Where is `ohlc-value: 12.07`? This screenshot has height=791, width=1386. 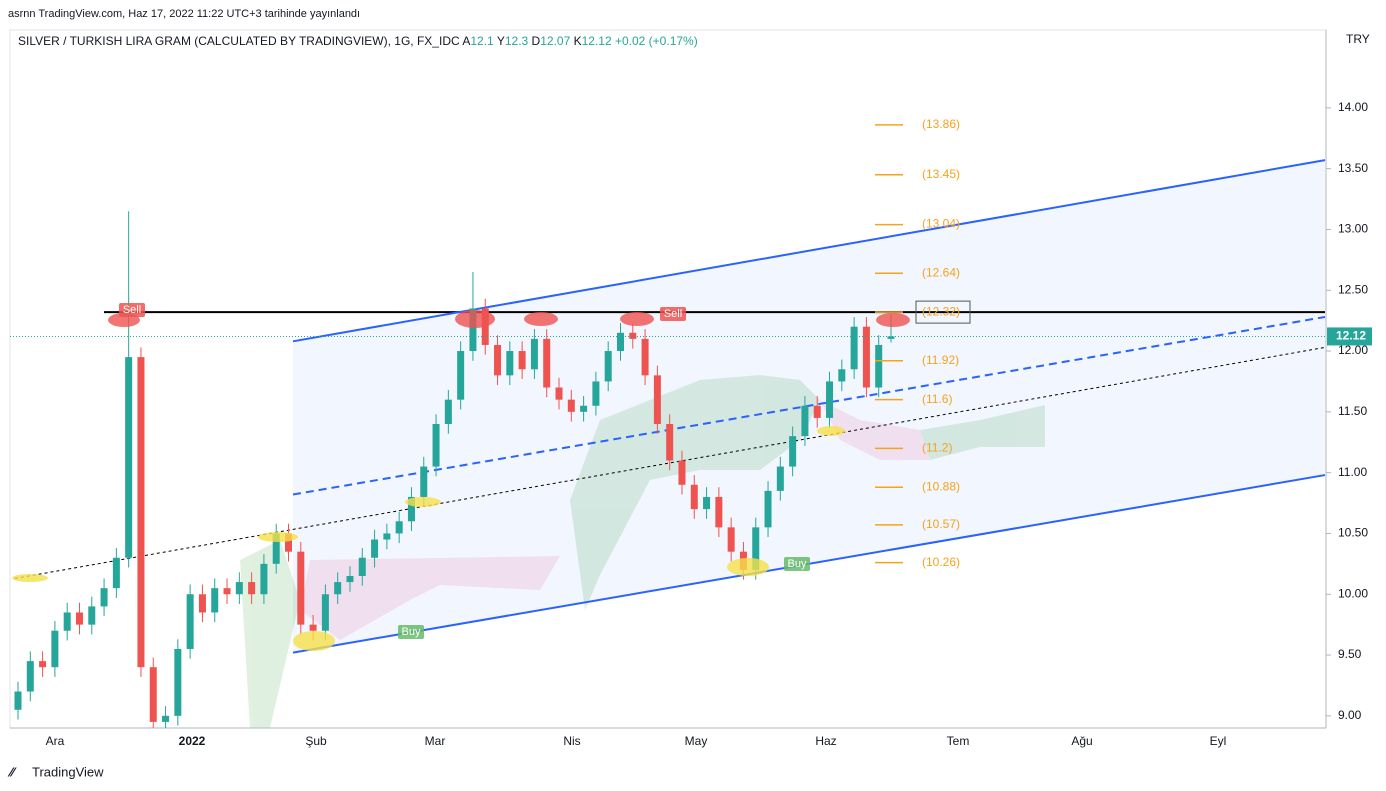 ohlc-value: 12.07 is located at coordinates (555, 41).